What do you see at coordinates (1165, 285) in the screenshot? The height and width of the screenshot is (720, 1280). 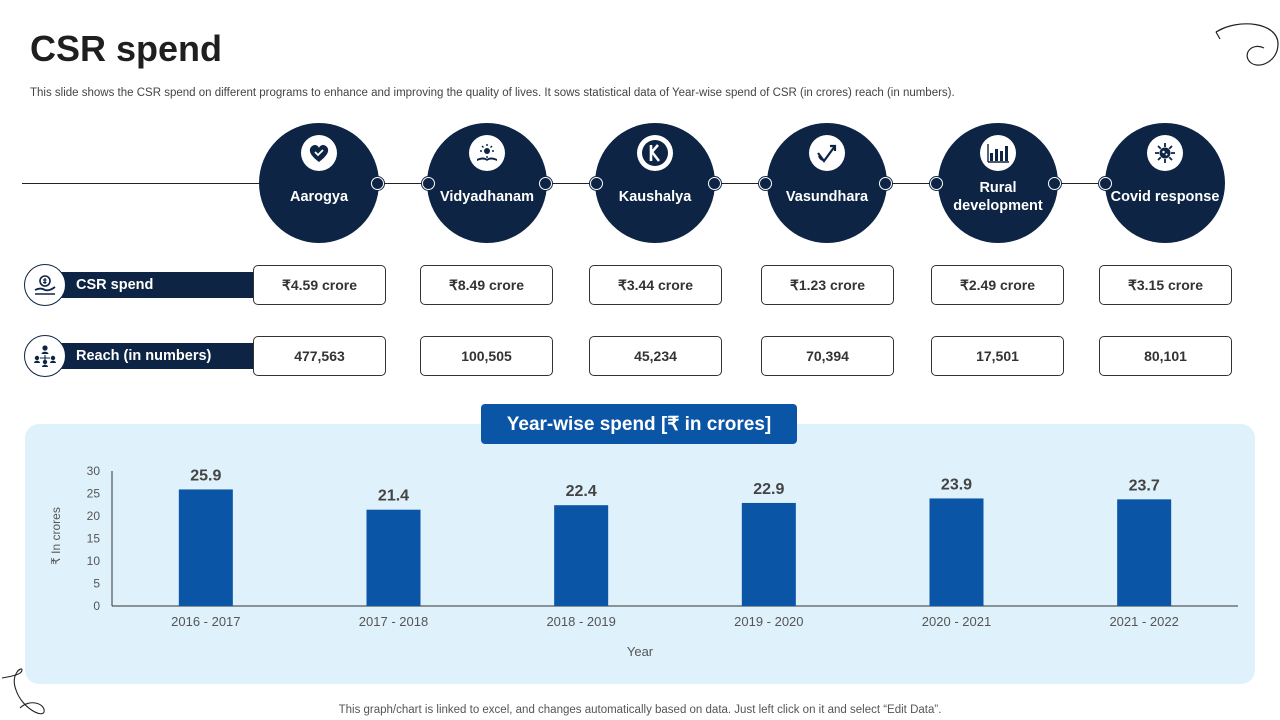 I see `spend-cell-covid-response: ₹3.15 crore` at bounding box center [1165, 285].